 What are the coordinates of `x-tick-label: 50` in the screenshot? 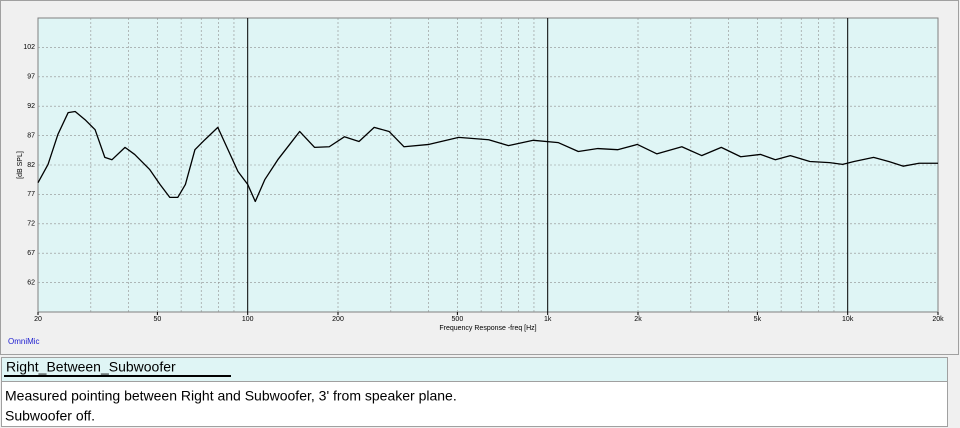 It's located at (157, 319).